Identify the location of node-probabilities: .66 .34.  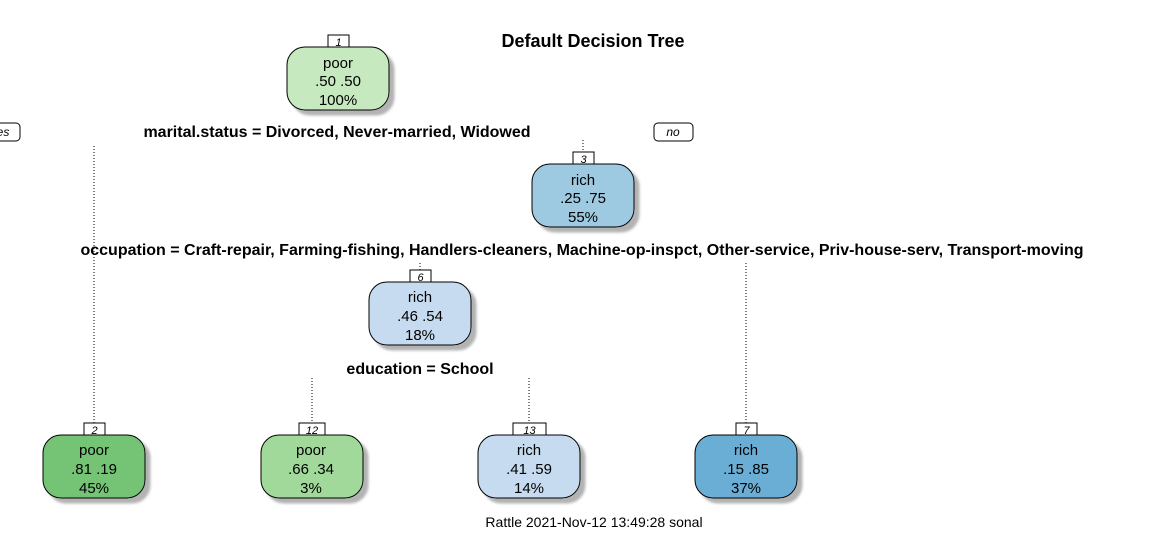
(311, 469).